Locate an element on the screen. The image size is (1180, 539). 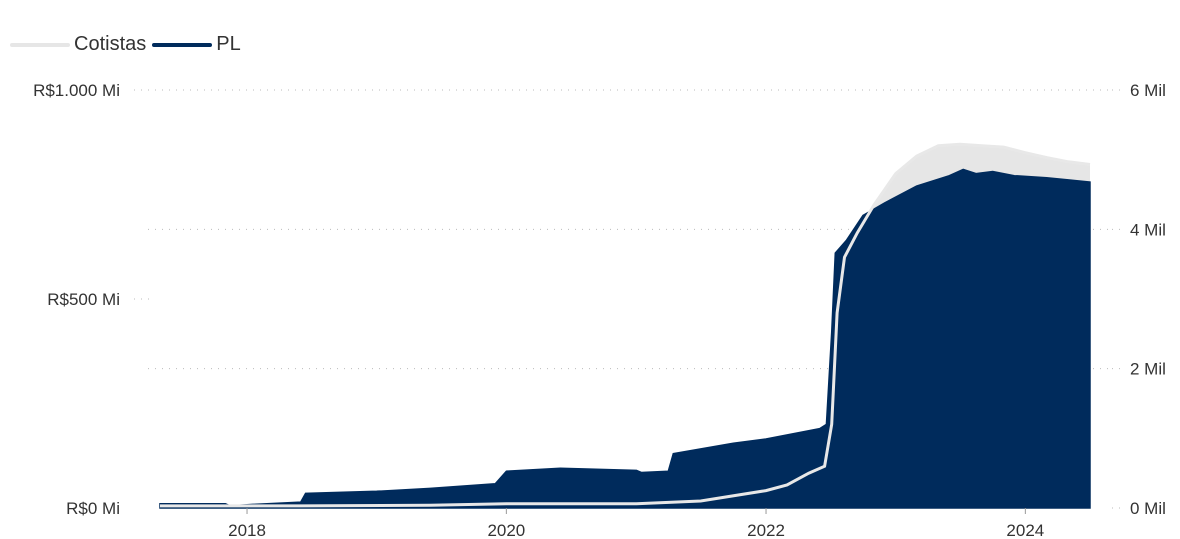
legend-swatch-pl is located at coordinates (182, 44).